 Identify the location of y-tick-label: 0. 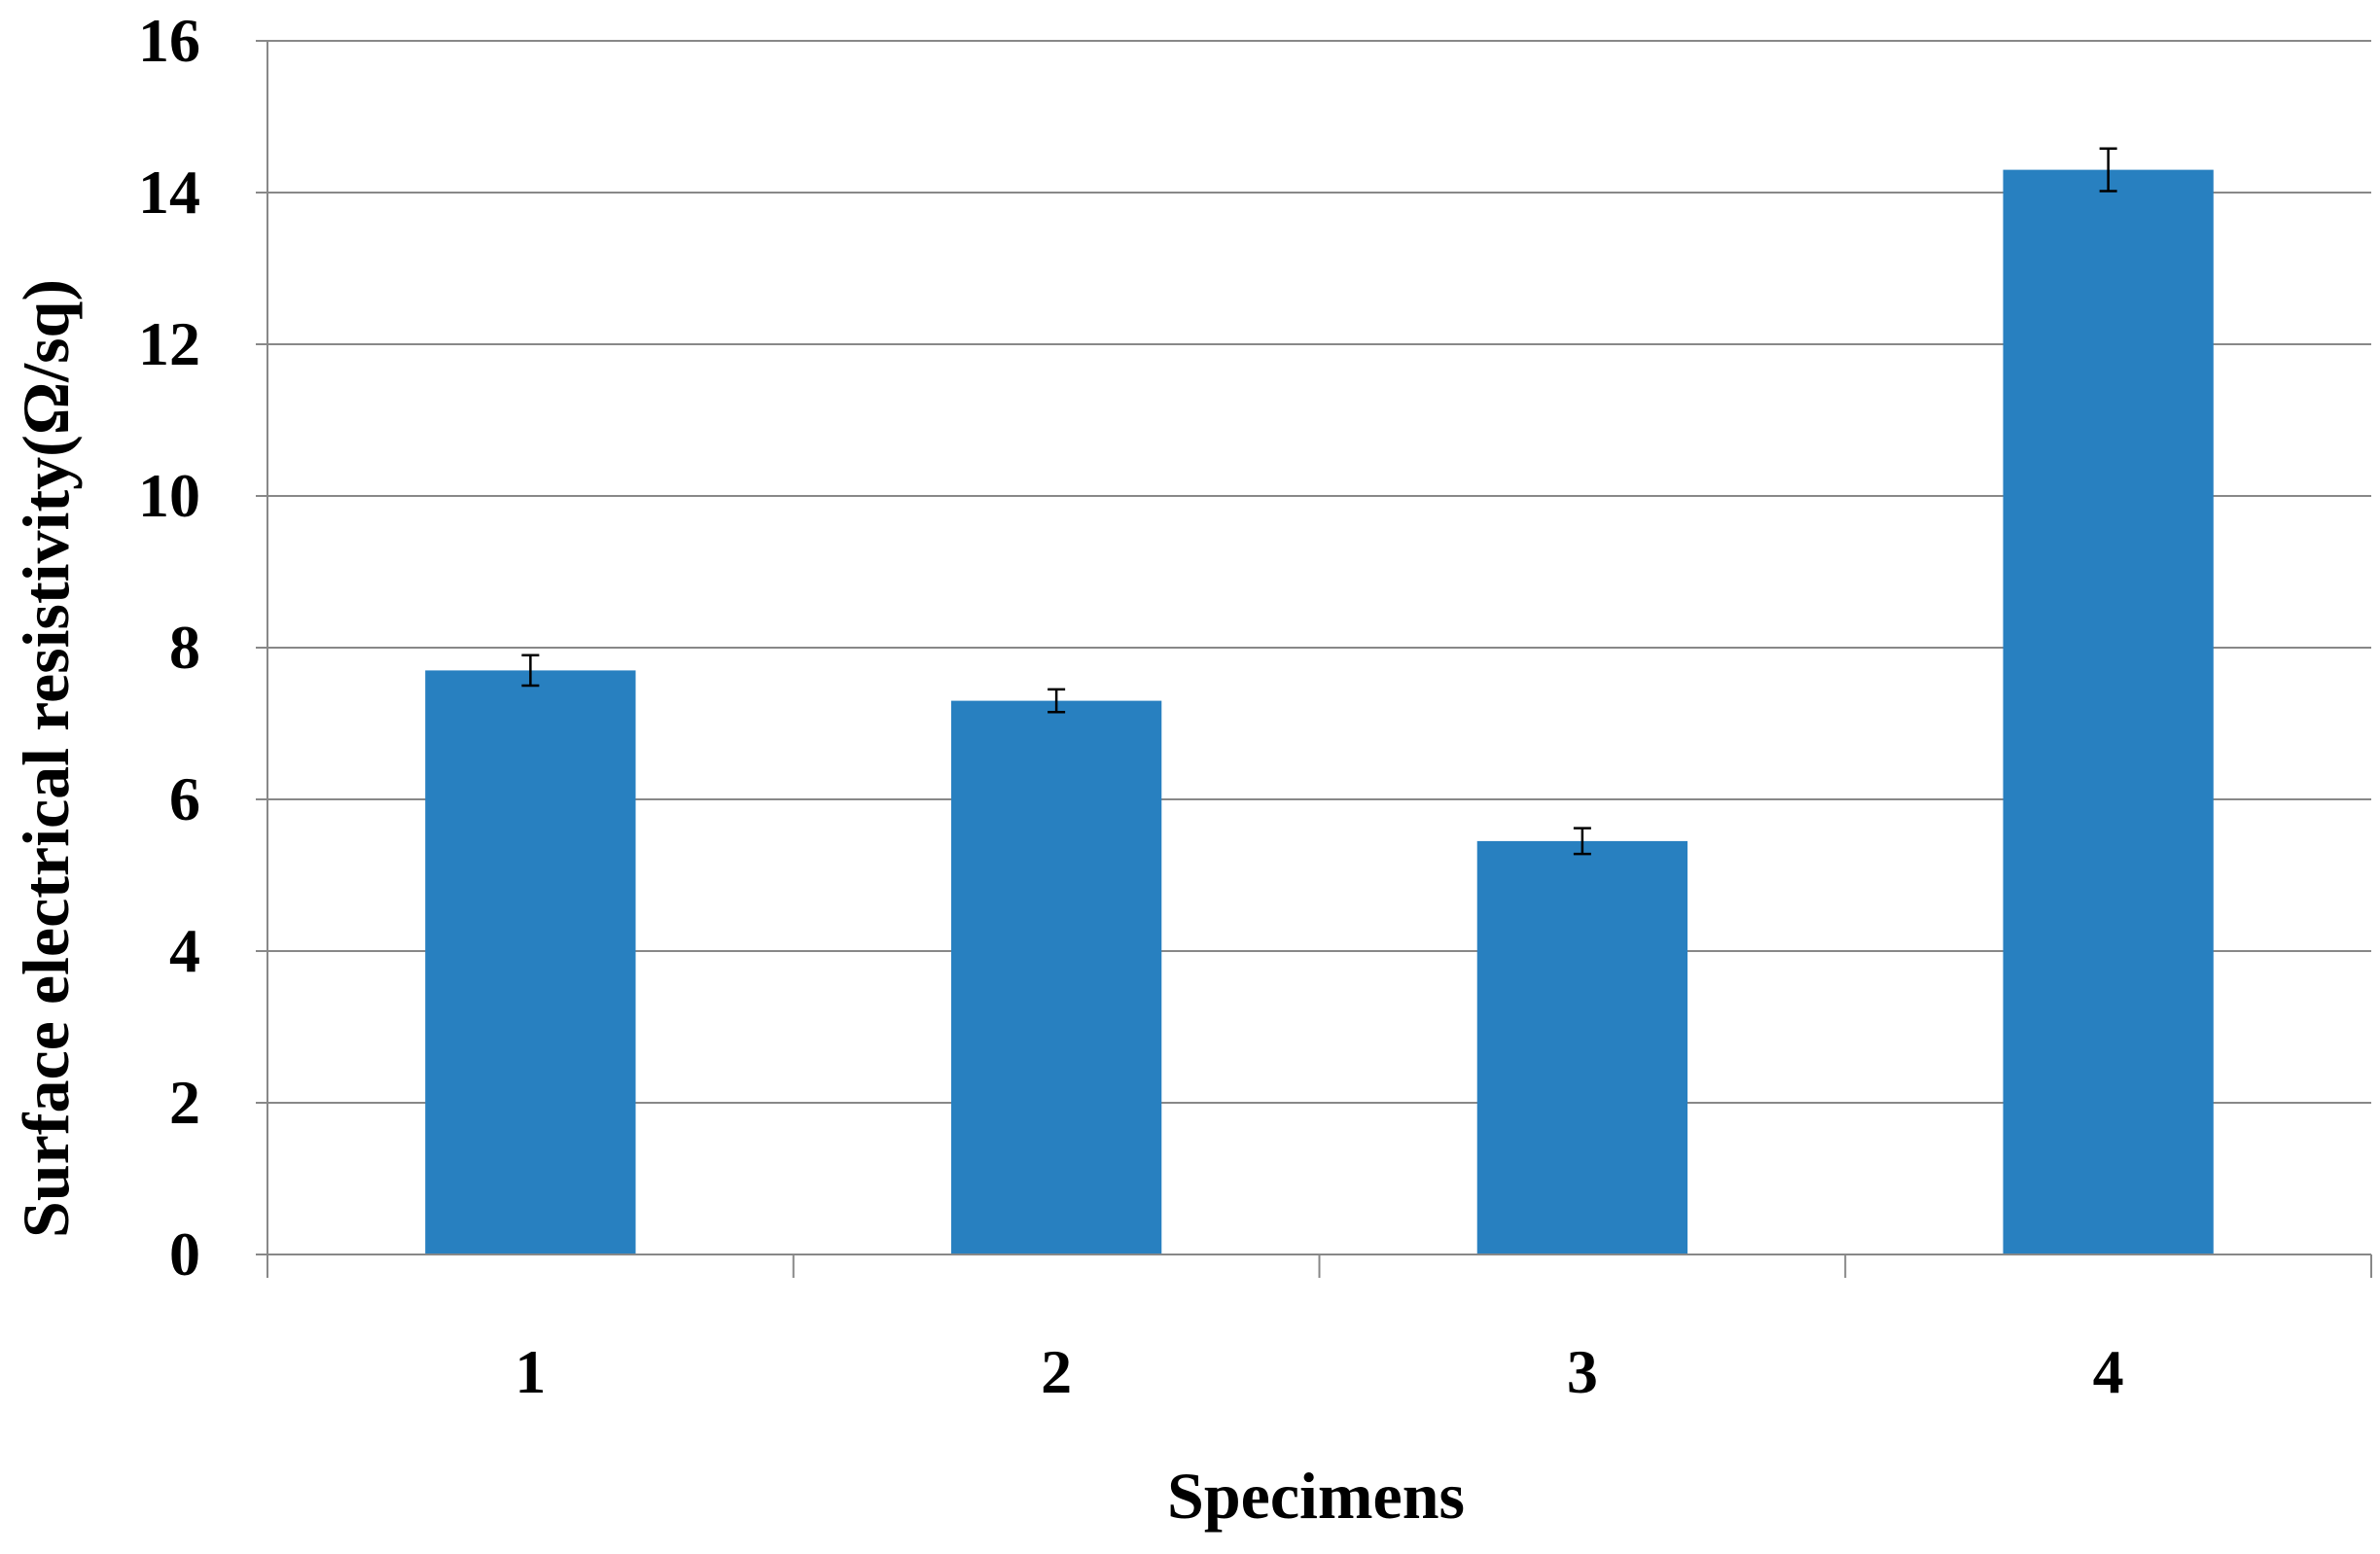
(184, 1254).